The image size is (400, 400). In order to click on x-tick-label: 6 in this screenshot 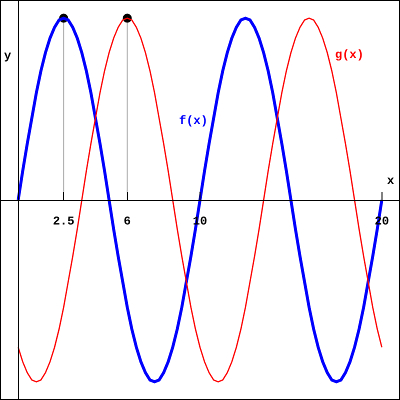, I will do `click(127, 221)`.